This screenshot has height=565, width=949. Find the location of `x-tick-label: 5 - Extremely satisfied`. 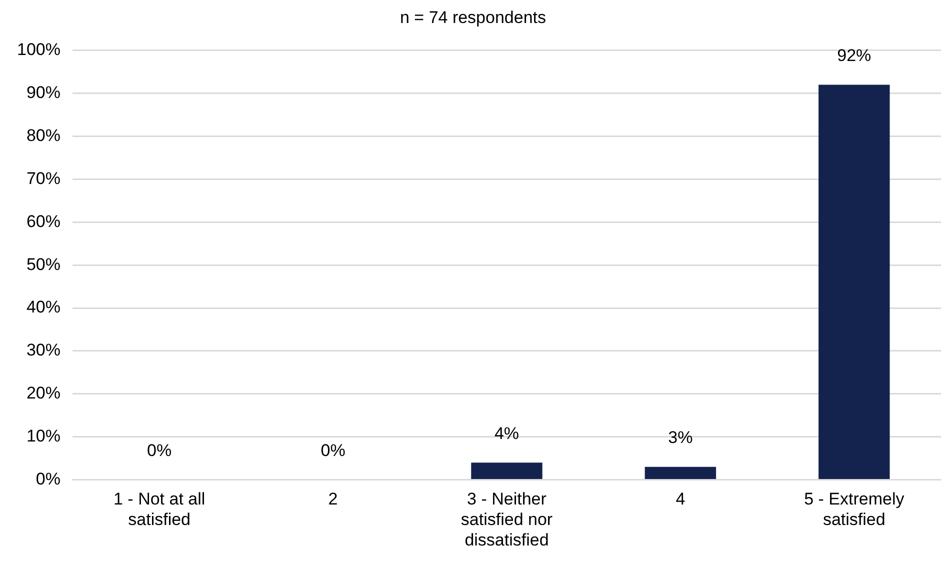

x-tick-label: 5 - Extremely satisfied is located at coordinates (854, 510).